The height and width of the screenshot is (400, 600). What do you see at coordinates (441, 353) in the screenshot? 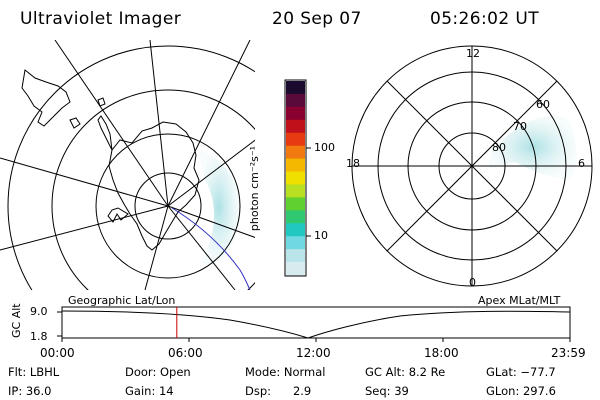
I see `timeline-xtick-label: 18:00` at bounding box center [441, 353].